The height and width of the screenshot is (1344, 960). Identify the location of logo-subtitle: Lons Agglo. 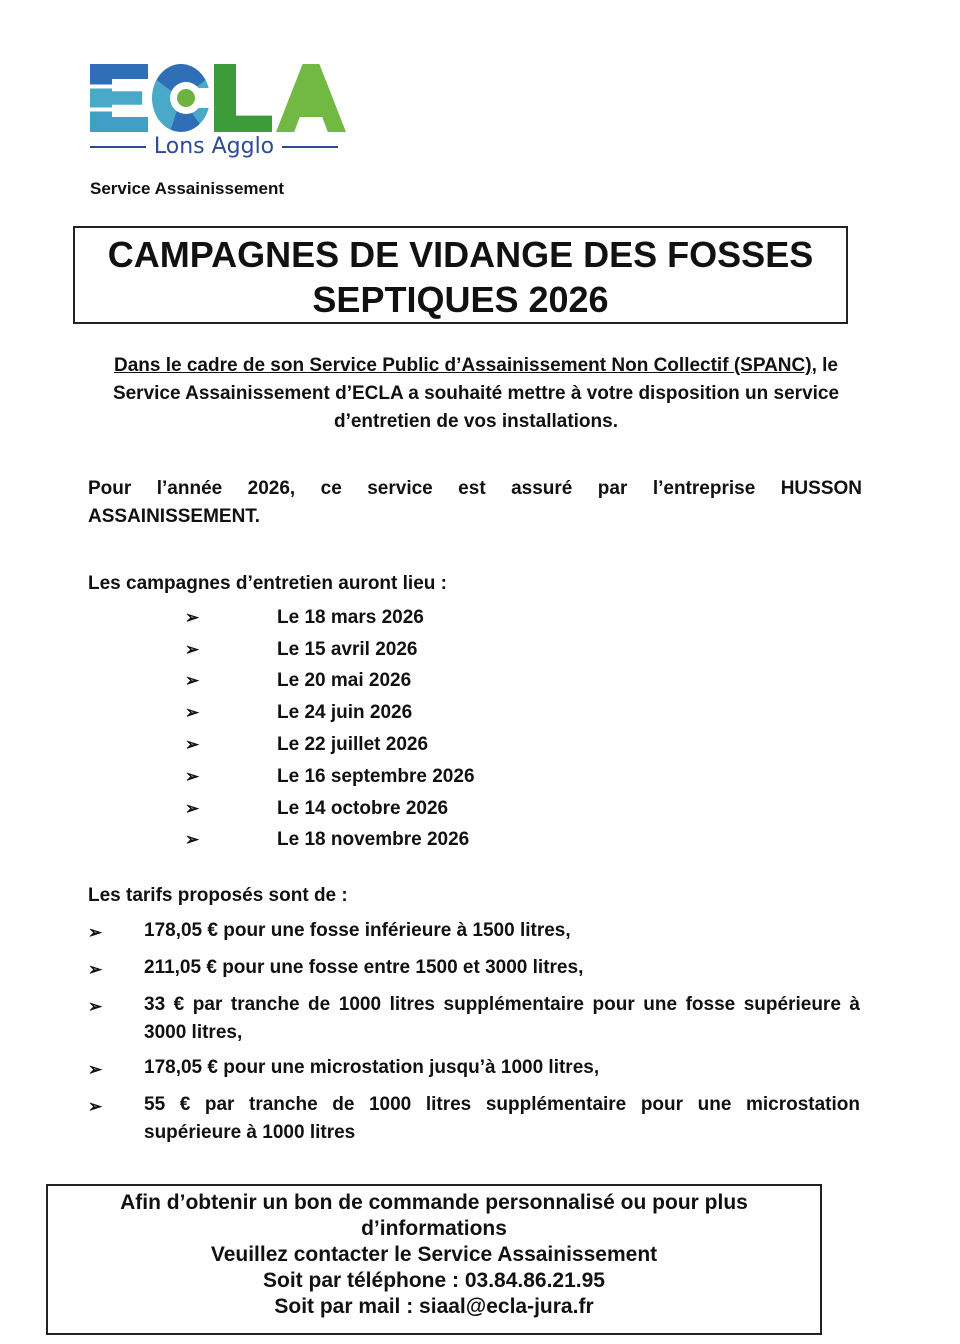
(214, 146).